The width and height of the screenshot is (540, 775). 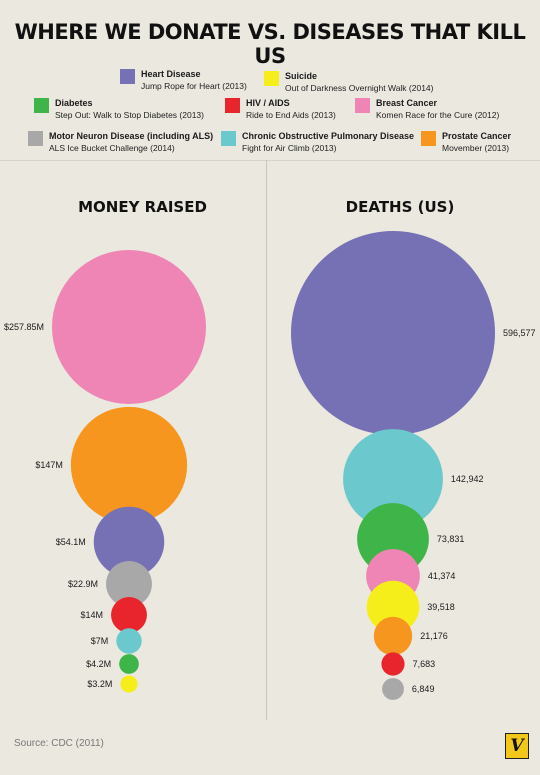 What do you see at coordinates (129, 684) in the screenshot?
I see `money-bubble-suicide` at bounding box center [129, 684].